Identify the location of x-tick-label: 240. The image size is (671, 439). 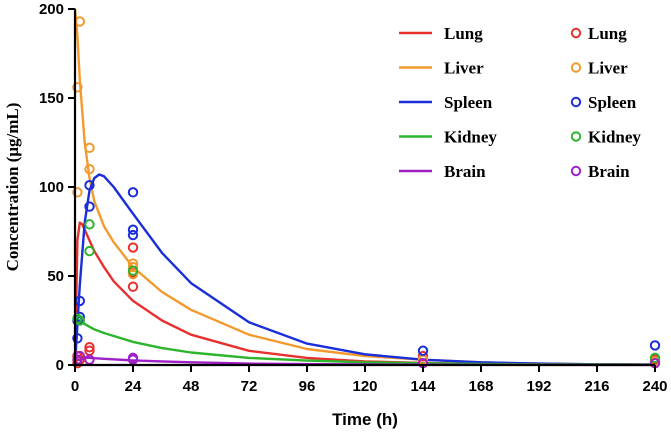
(654, 386).